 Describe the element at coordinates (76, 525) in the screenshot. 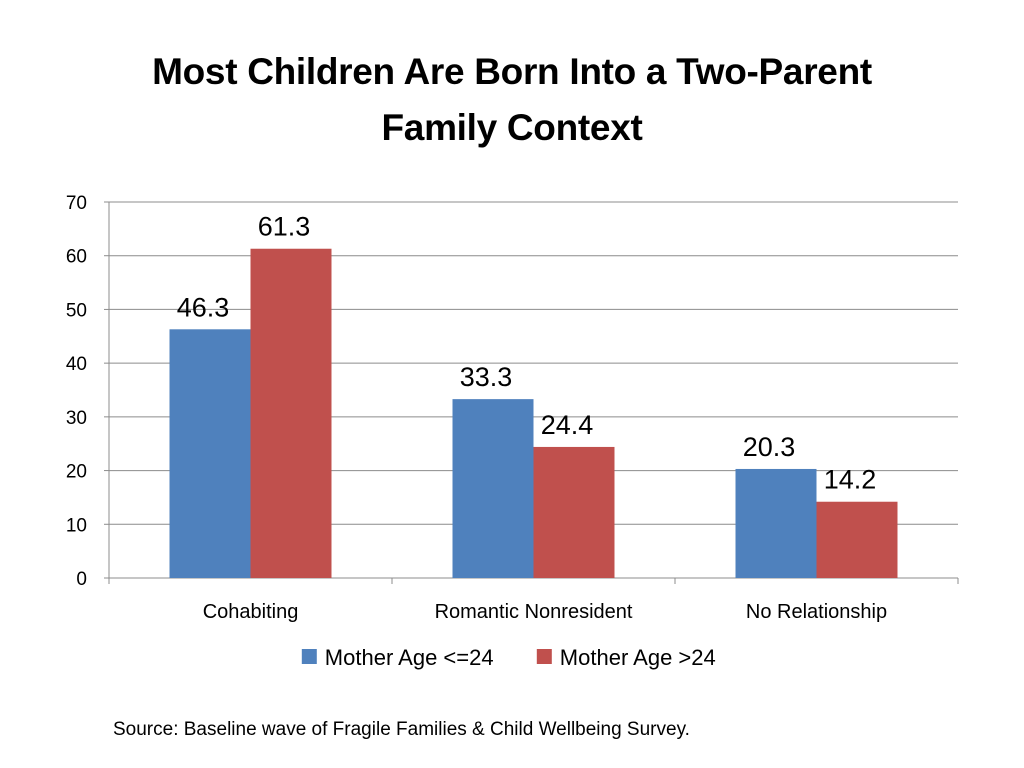

I see `y-tick-label: 10` at that location.